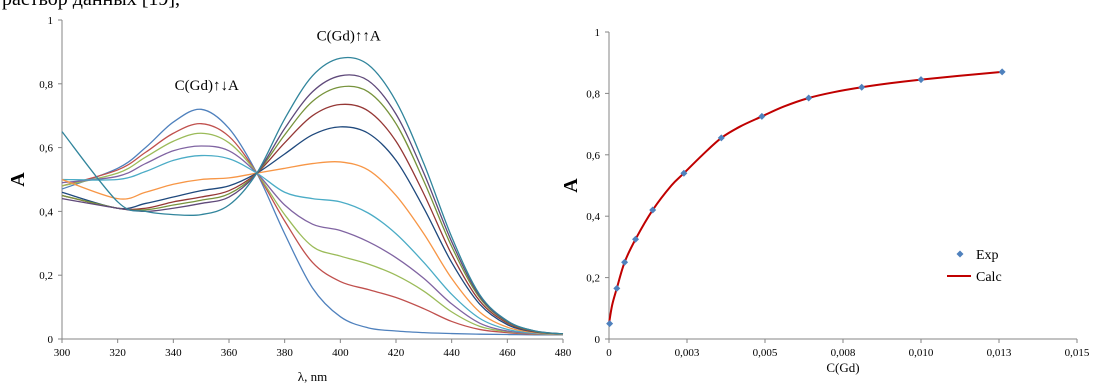 This screenshot has width=1093, height=385. What do you see at coordinates (563, 353) in the screenshot?
I see `spectra-x-tick-label: 480` at bounding box center [563, 353].